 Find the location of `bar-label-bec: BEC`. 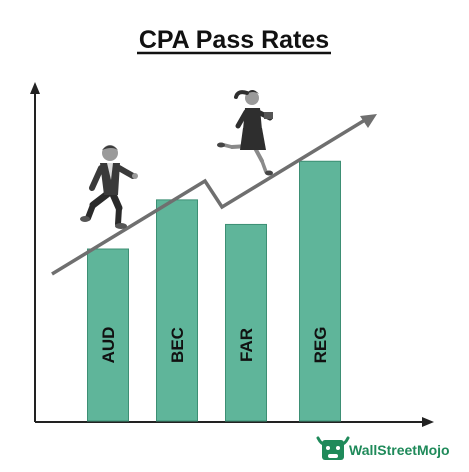

bar-label-bec: BEC is located at coordinates (177, 345).